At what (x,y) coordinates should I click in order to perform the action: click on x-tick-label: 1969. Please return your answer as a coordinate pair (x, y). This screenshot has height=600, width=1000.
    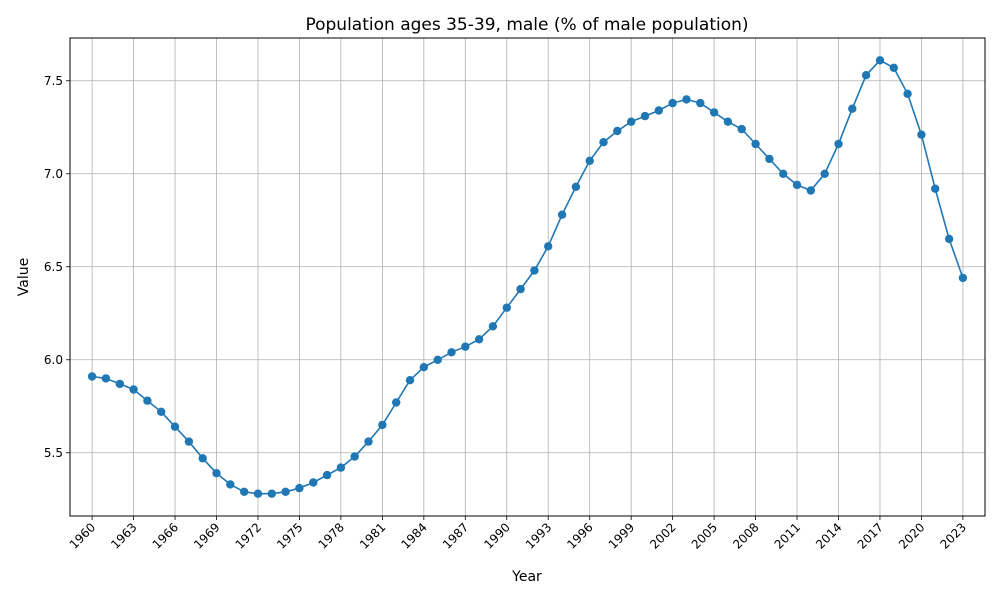
    Looking at the image, I should click on (206, 535).